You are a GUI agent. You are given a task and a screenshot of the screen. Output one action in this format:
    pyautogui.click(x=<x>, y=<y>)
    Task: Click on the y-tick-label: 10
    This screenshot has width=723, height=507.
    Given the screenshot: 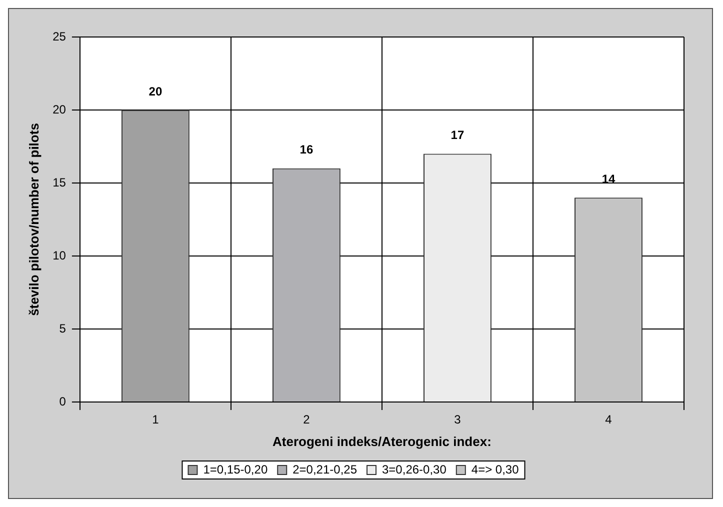 What is the action you would take?
    pyautogui.click(x=59, y=255)
    